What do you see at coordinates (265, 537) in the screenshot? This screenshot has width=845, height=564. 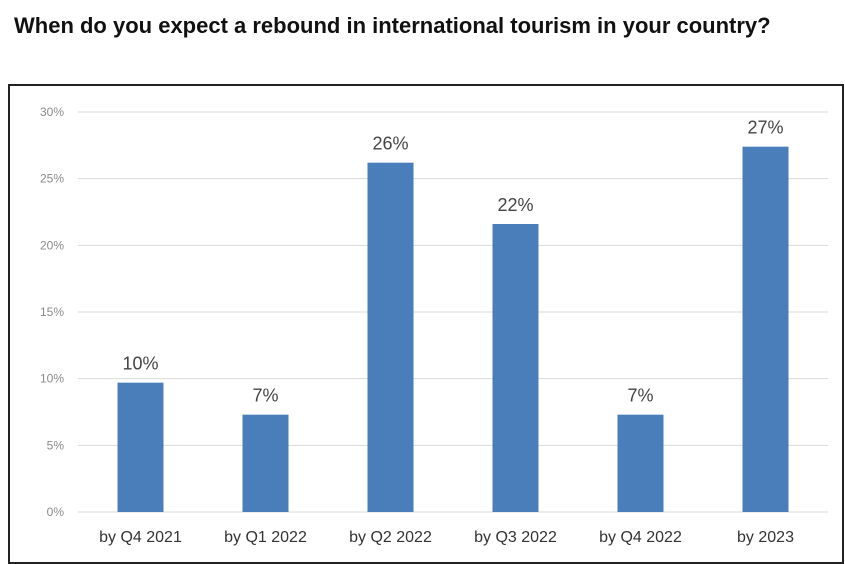 I see `x-category-label: by Q1 2022` at bounding box center [265, 537].